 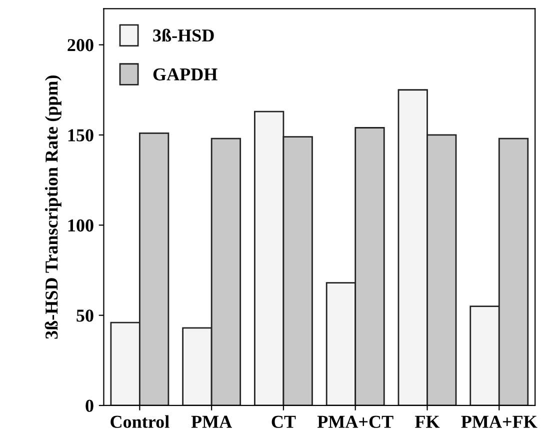 I want to click on y-tick-label: 200, so click(x=81, y=45).